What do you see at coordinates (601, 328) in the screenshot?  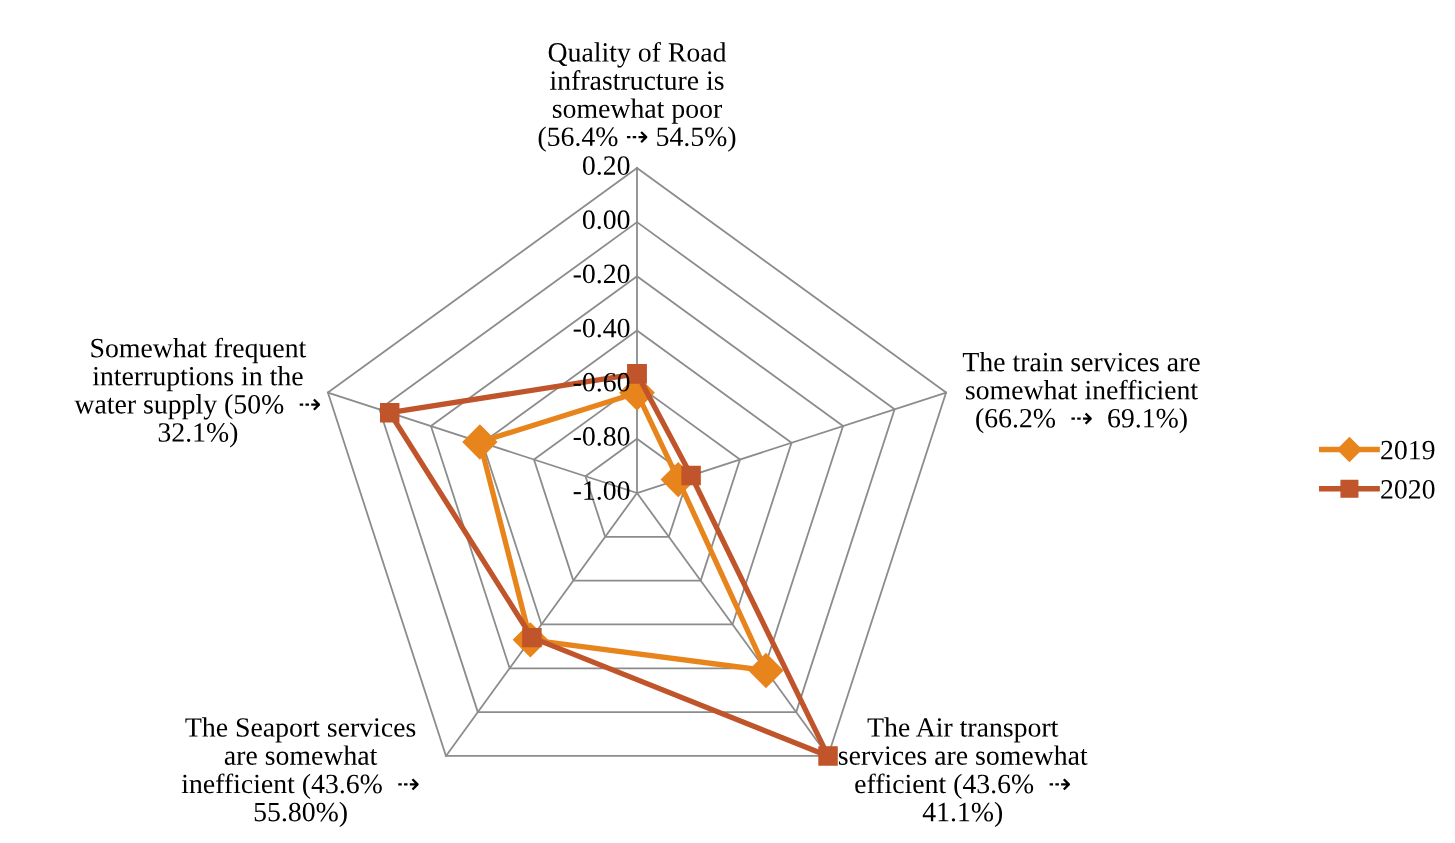 I see `y-tick-label: -0.40` at bounding box center [601, 328].